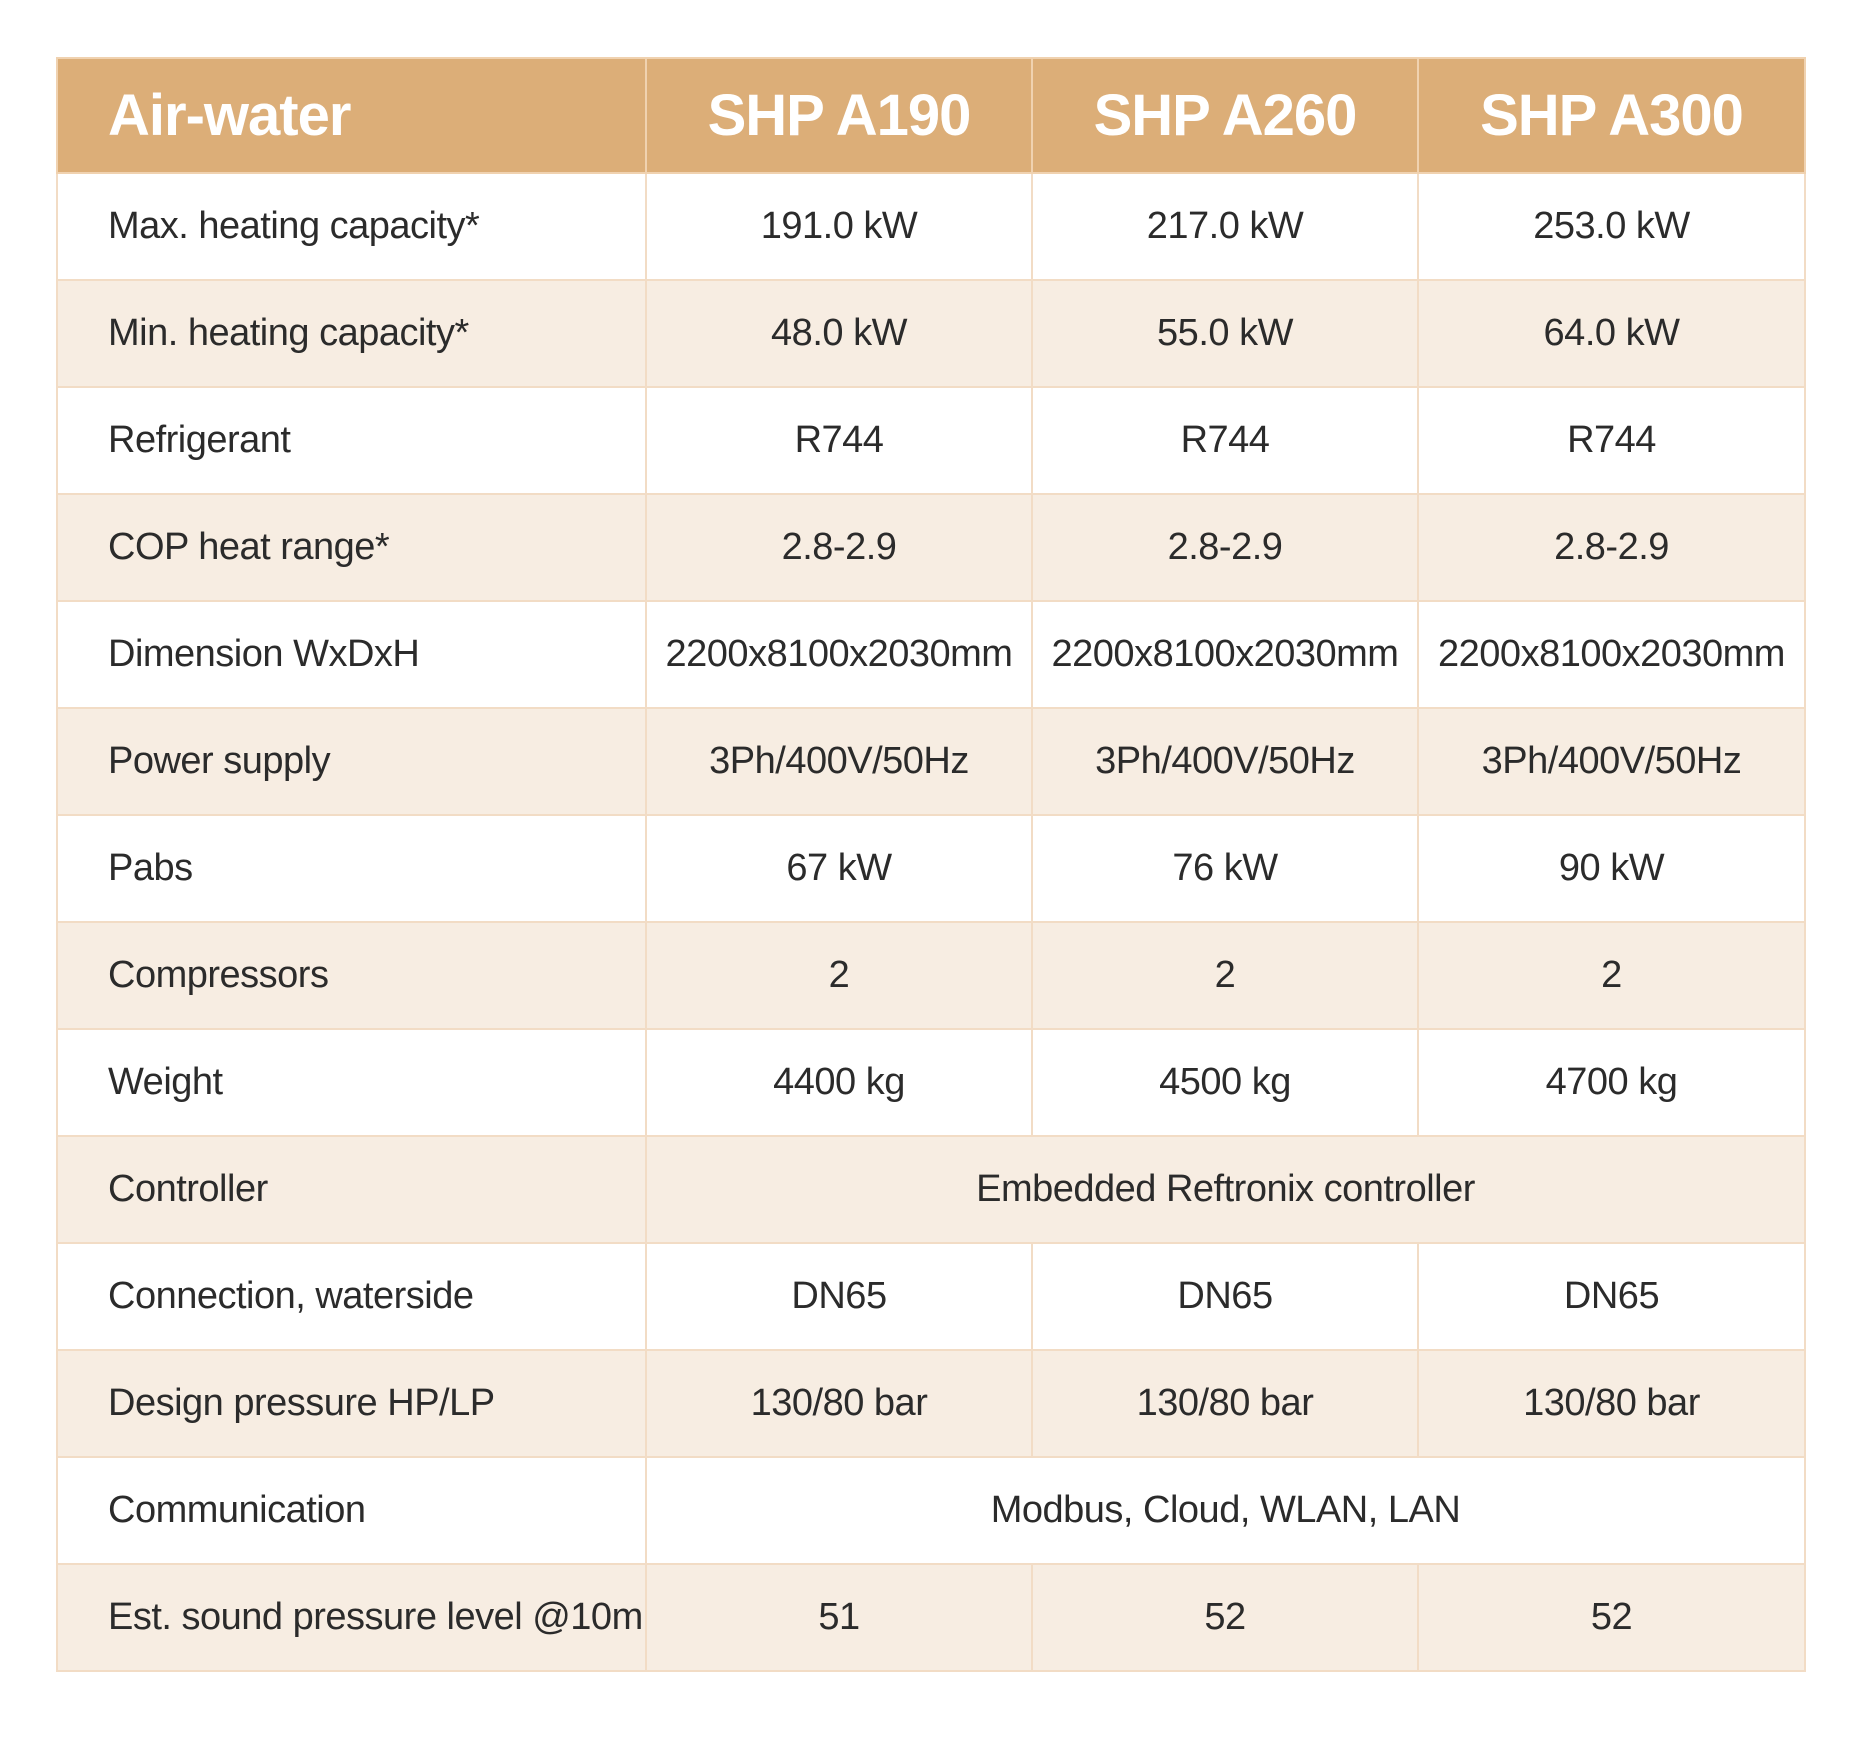 Image resolution: width=1853 pixels, height=1752 pixels. I want to click on row-label: Min. heating capacity*, so click(351, 333).